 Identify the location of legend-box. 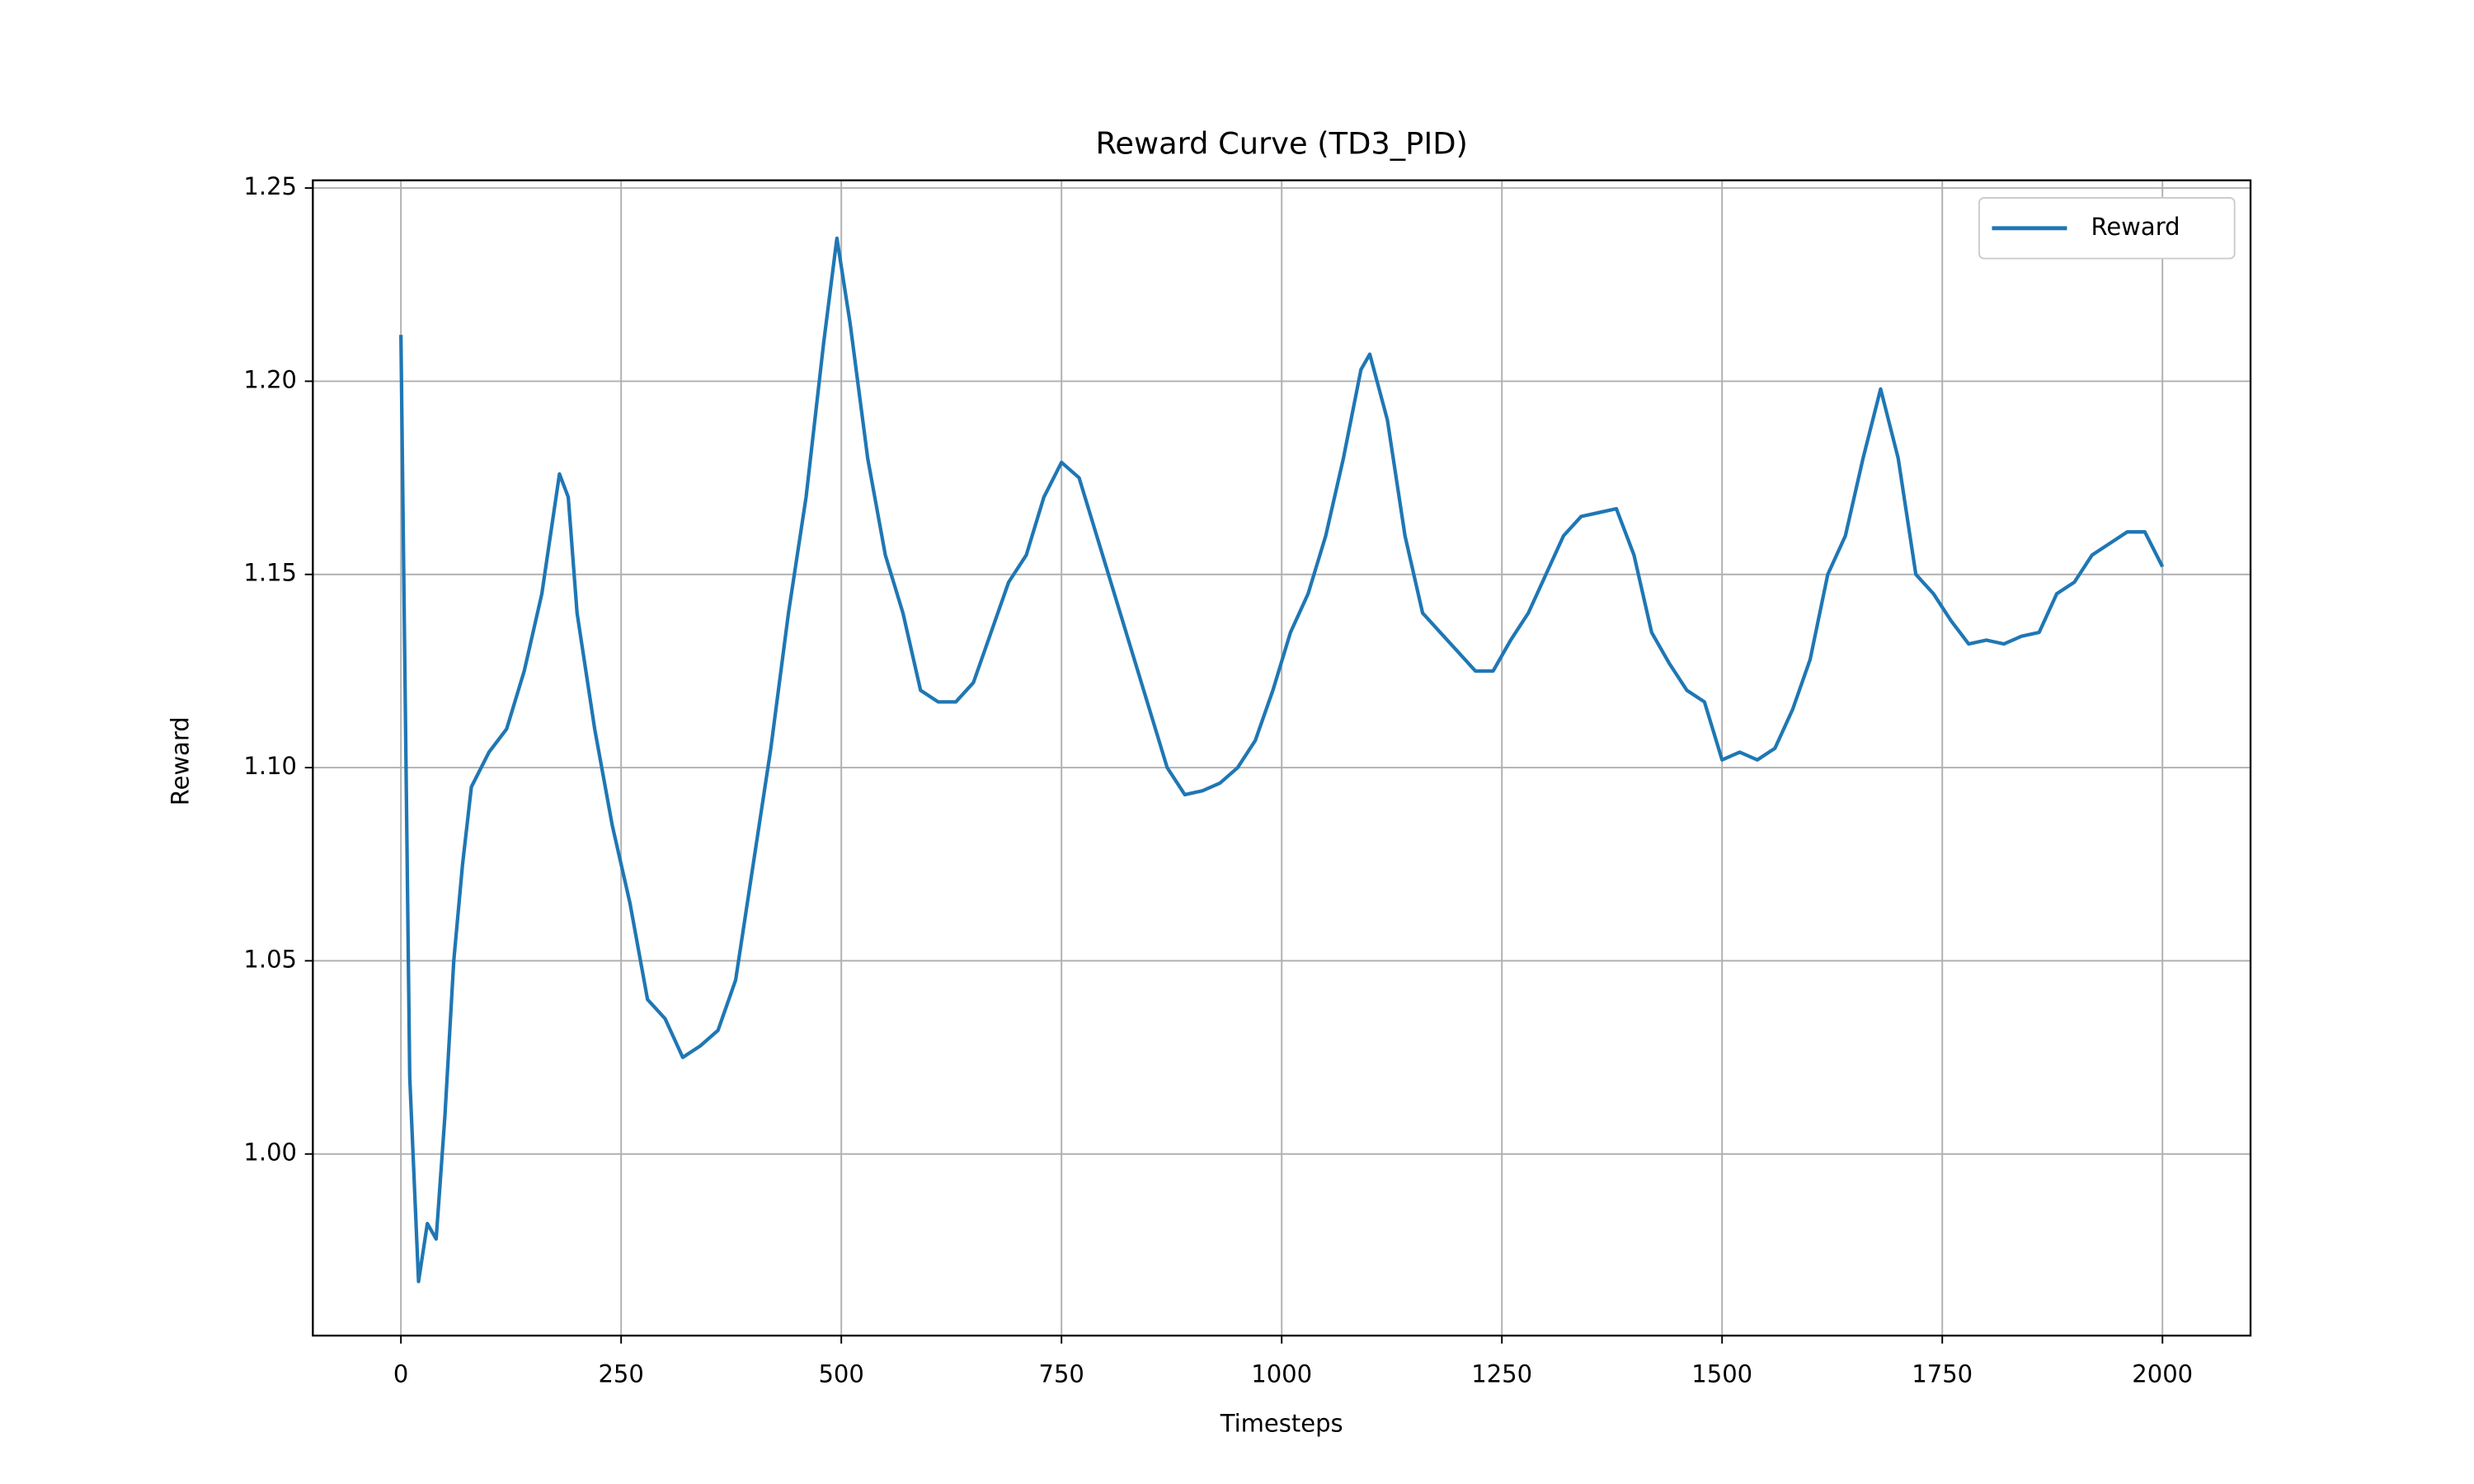
(2107, 228).